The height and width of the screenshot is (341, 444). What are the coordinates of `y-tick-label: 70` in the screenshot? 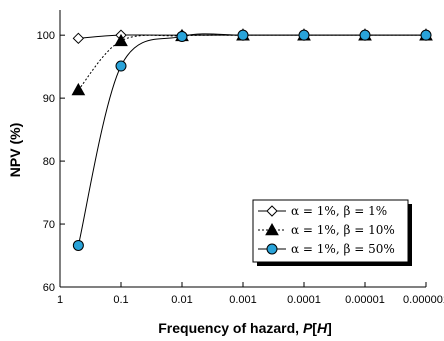 It's located at (49, 225).